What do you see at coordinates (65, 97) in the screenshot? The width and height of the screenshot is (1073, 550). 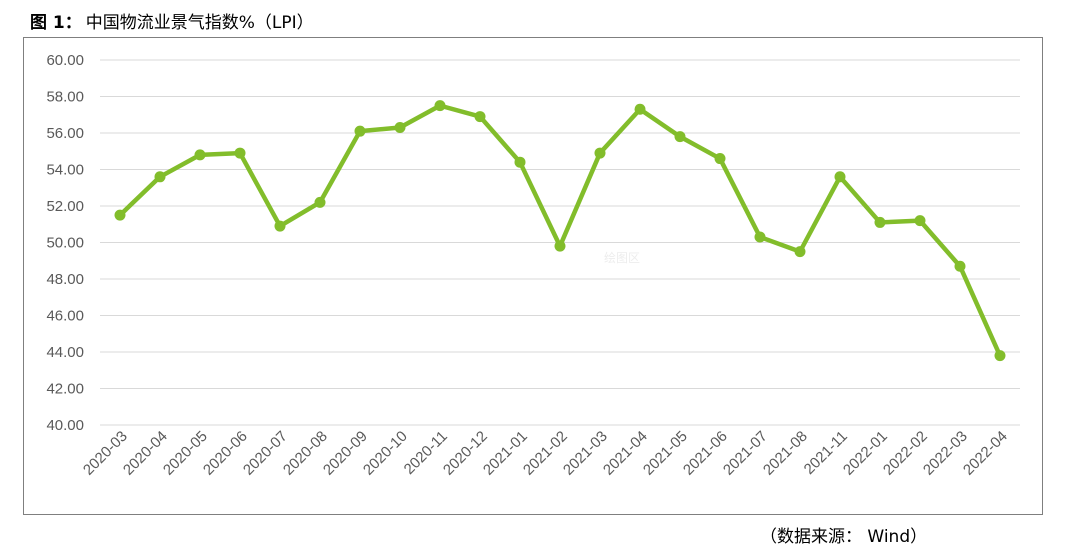 I see `y-tick-label: 58.00` at bounding box center [65, 97].